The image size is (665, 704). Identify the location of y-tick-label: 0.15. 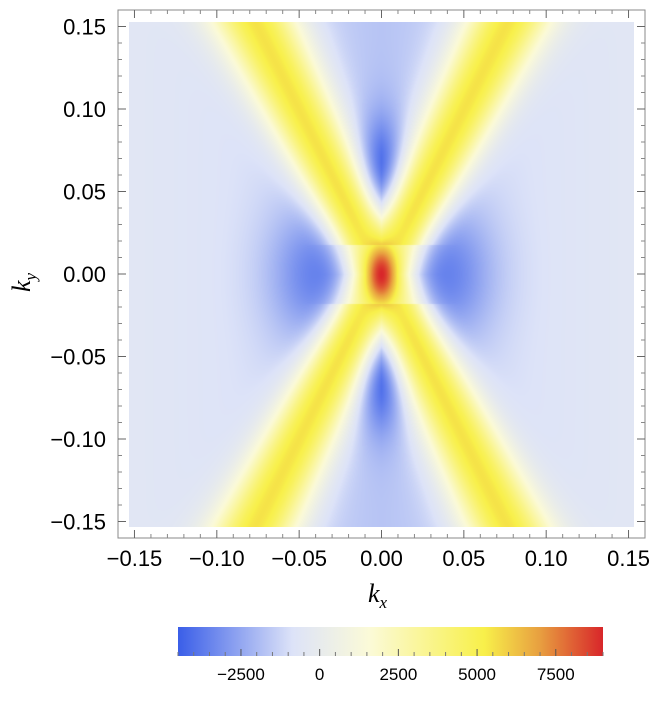
(84, 27).